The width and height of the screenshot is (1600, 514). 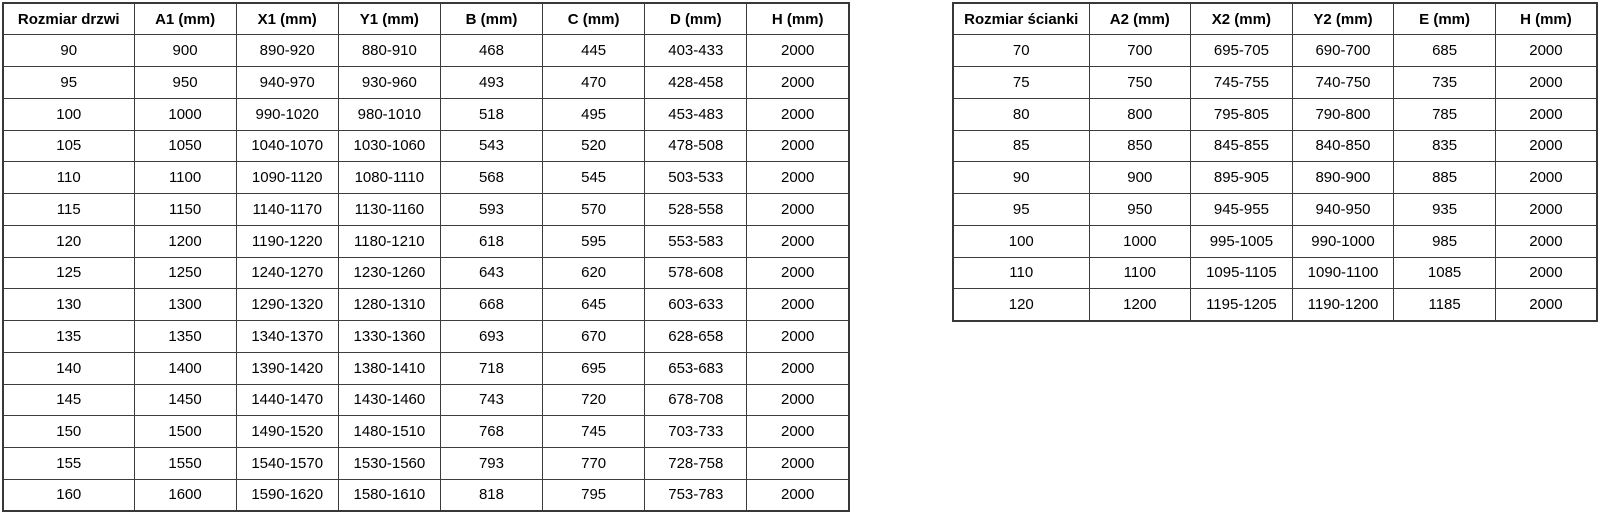 What do you see at coordinates (491, 146) in the screenshot?
I see `table-cell: 543` at bounding box center [491, 146].